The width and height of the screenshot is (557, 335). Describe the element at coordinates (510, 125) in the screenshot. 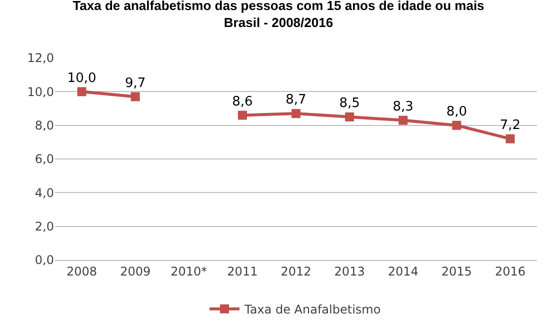

I see `data-label: 7,2` at that location.